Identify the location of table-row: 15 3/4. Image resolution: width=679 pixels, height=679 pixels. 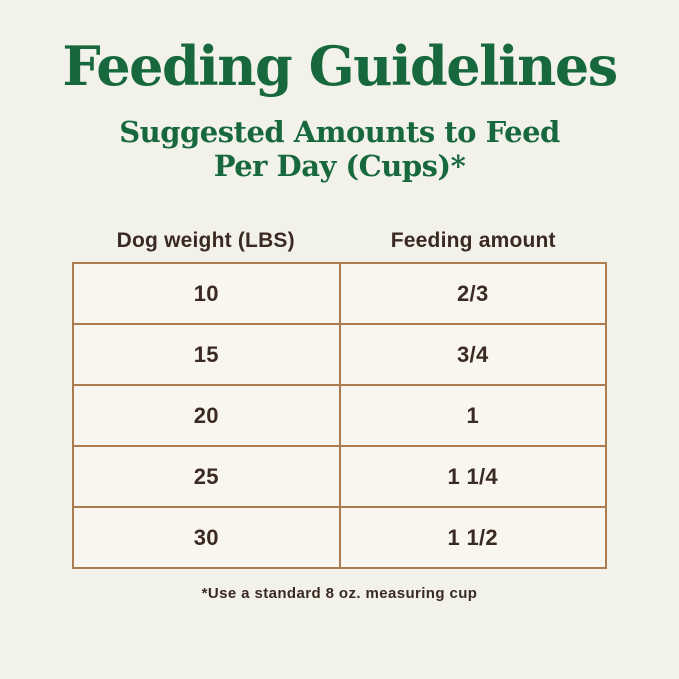
(339, 355).